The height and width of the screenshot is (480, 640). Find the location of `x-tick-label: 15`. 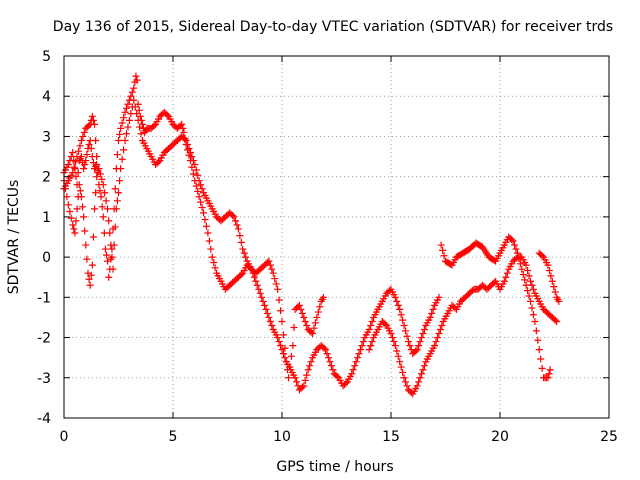

x-tick-label: 15 is located at coordinates (391, 437).